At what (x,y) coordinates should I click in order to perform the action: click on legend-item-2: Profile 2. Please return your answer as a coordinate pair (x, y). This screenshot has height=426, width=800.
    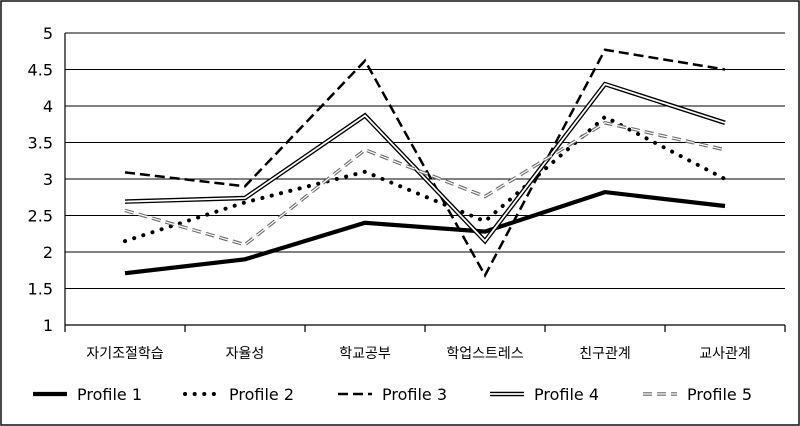
    Looking at the image, I should click on (238, 394).